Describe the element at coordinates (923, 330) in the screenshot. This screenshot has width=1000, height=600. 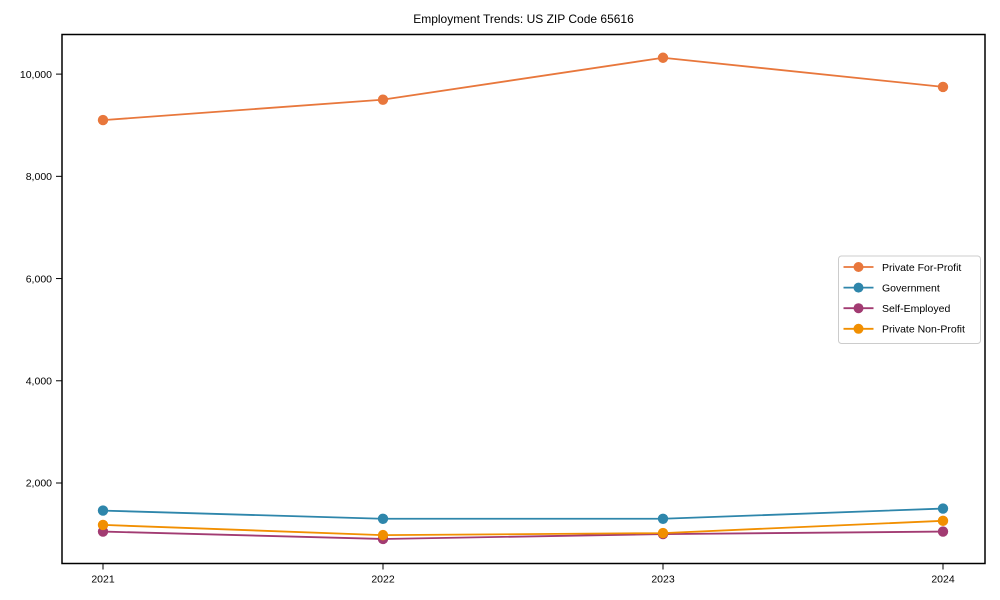
I see `legend-label: Private Non-Profit` at that location.